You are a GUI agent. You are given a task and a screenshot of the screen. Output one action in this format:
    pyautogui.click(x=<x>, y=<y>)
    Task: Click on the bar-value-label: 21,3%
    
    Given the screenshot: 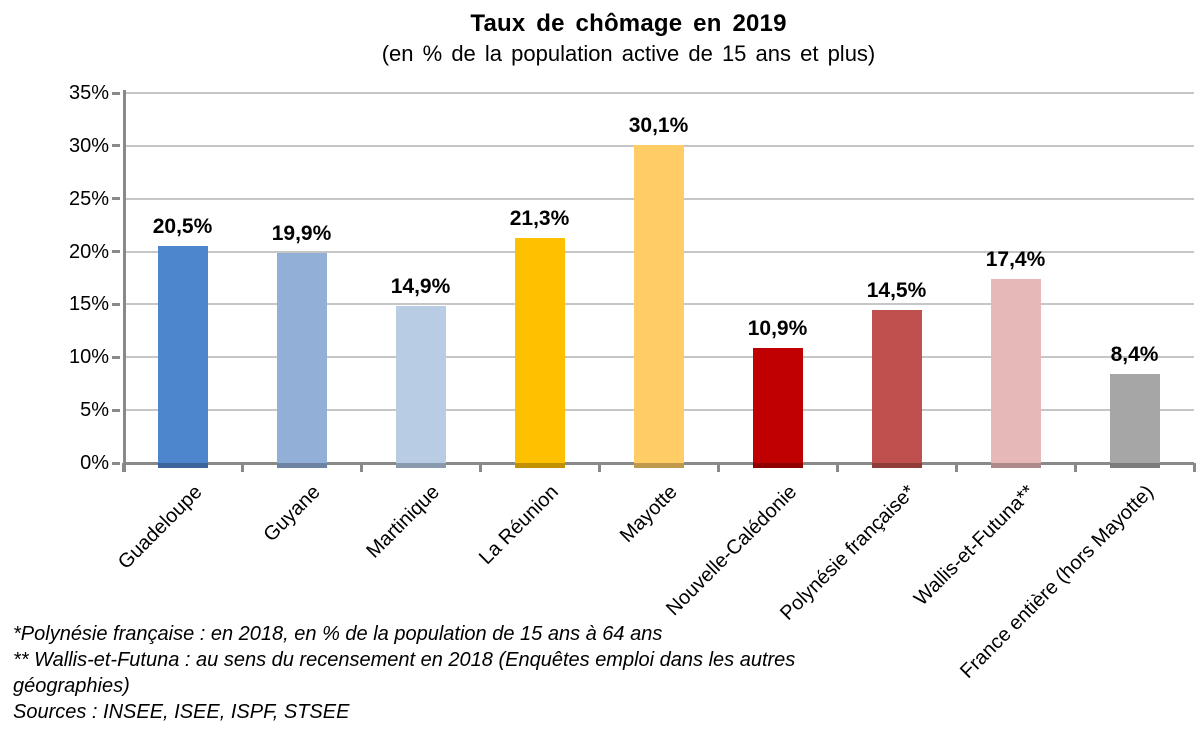 What is the action you would take?
    pyautogui.click(x=539, y=218)
    